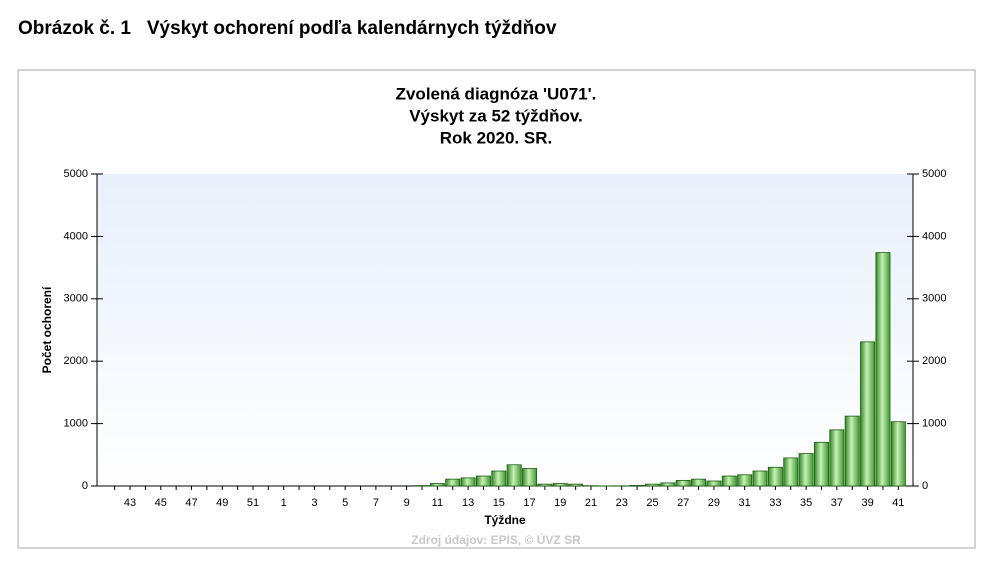 The width and height of the screenshot is (1000, 584). Describe the element at coordinates (76, 174) in the screenshot. I see `y-tick-label: 5000` at that location.